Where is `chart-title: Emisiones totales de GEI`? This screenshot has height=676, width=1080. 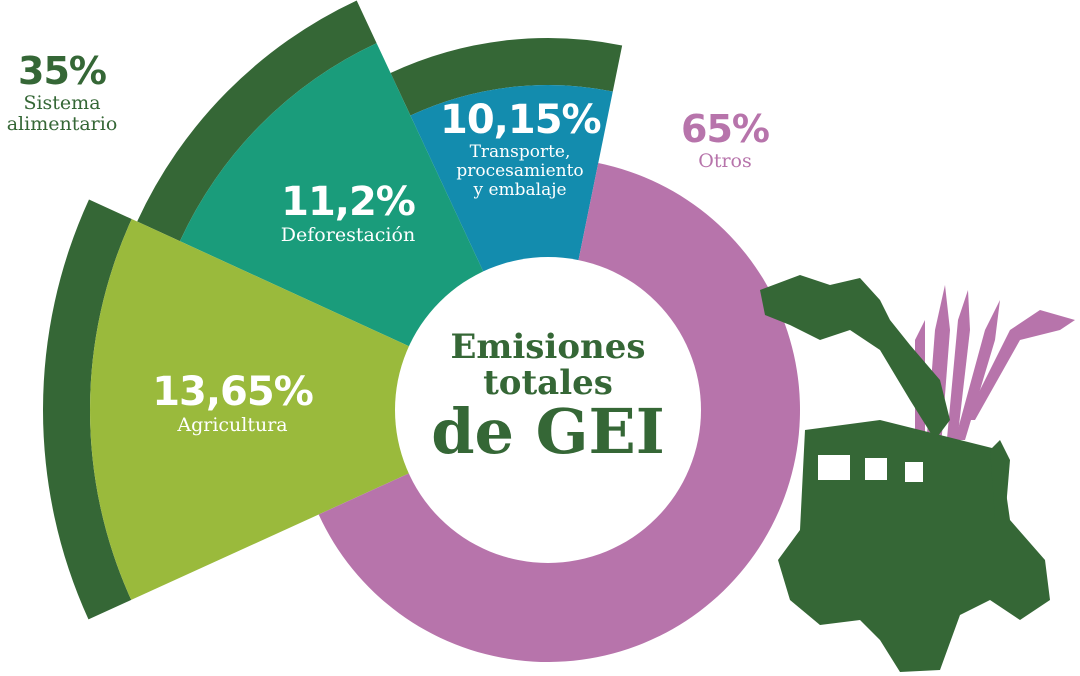
chart-title: Emisiones totales de GEI is located at coordinates (548, 398).